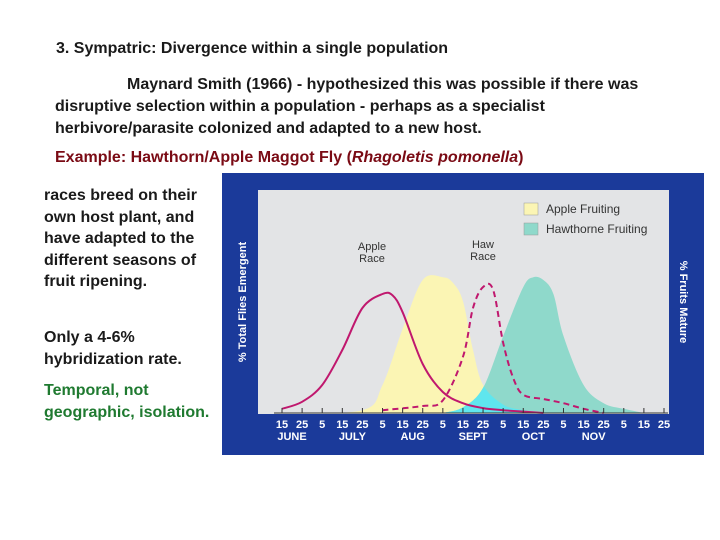 The height and width of the screenshot is (540, 720). Describe the element at coordinates (203, 157) in the screenshot. I see `example-prefix: Example: Hawthorn/Apple Maggot Fly (` at that location.